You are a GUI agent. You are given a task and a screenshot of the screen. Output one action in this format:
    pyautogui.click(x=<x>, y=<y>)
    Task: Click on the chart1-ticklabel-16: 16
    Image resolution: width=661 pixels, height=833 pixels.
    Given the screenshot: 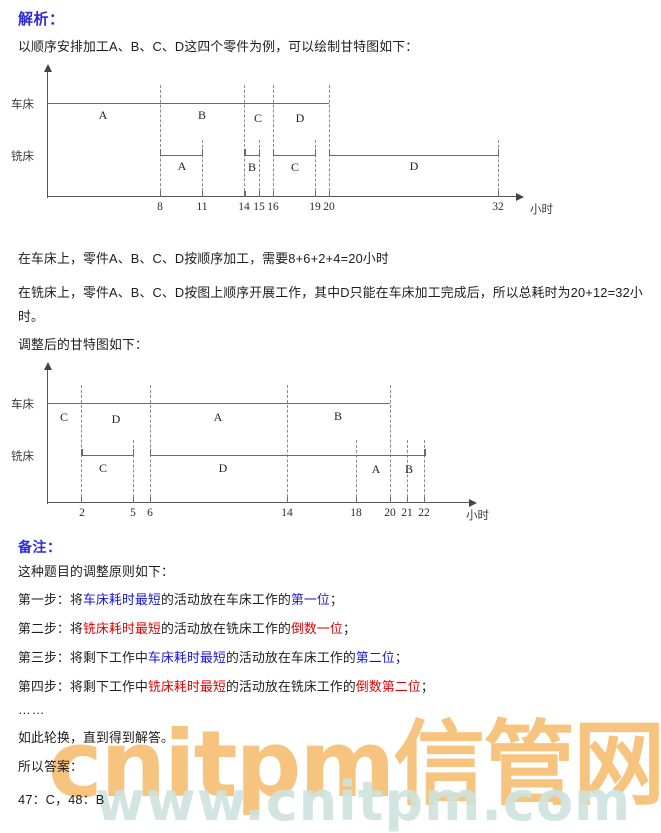 What is the action you would take?
    pyautogui.click(x=273, y=207)
    